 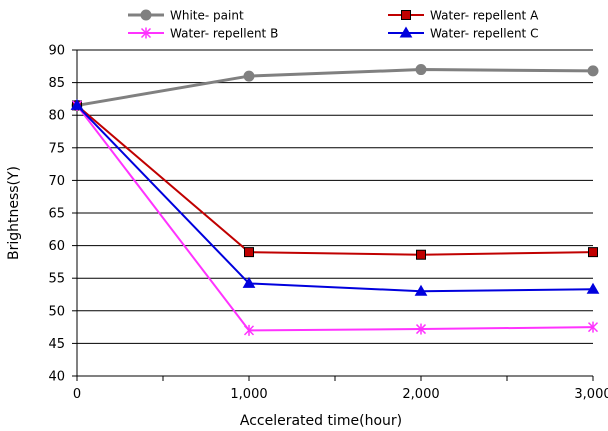 I want to click on y-axis-title: Brightness(Y), so click(x=14, y=213).